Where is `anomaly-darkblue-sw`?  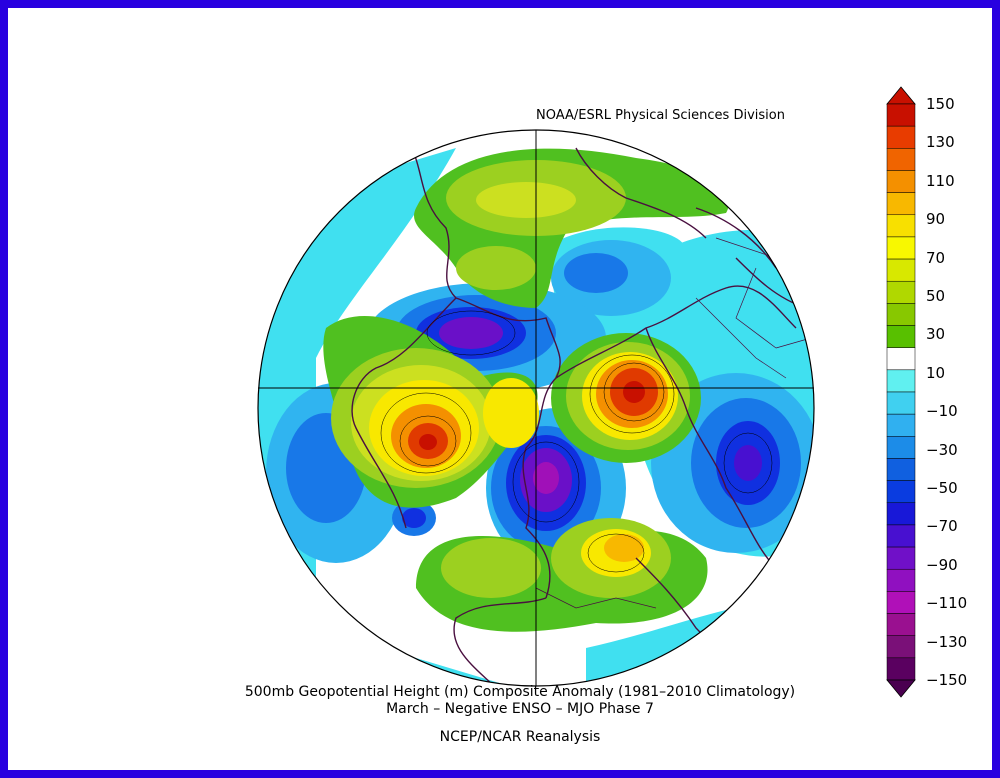 anomaly-darkblue-sw is located at coordinates (414, 518).